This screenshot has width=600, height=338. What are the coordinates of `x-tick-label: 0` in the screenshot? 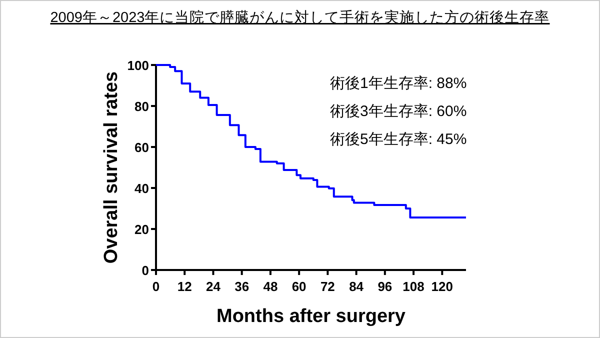 It's located at (156, 286).